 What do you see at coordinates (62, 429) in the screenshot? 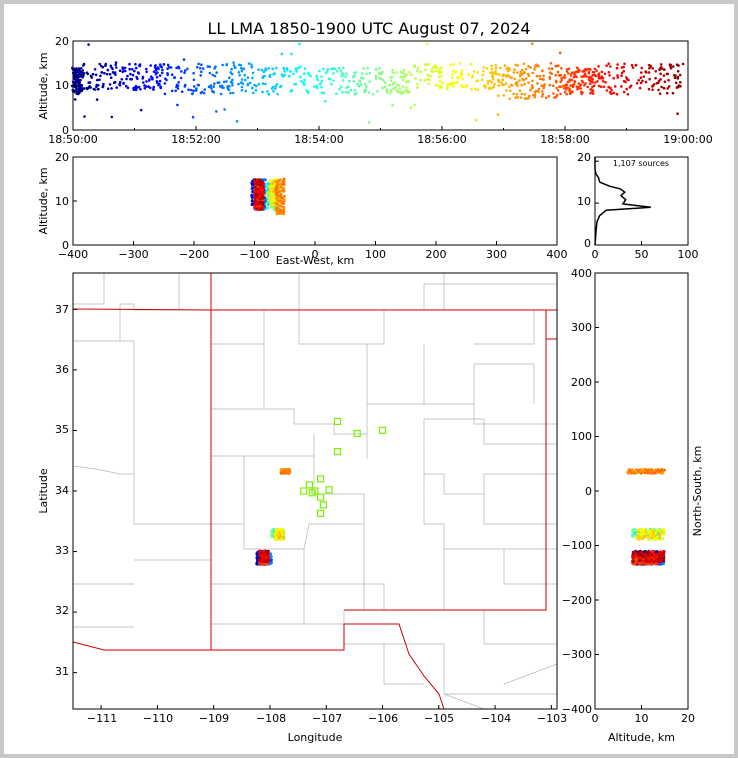
I see `p4-ytick-label: 35` at bounding box center [62, 429].